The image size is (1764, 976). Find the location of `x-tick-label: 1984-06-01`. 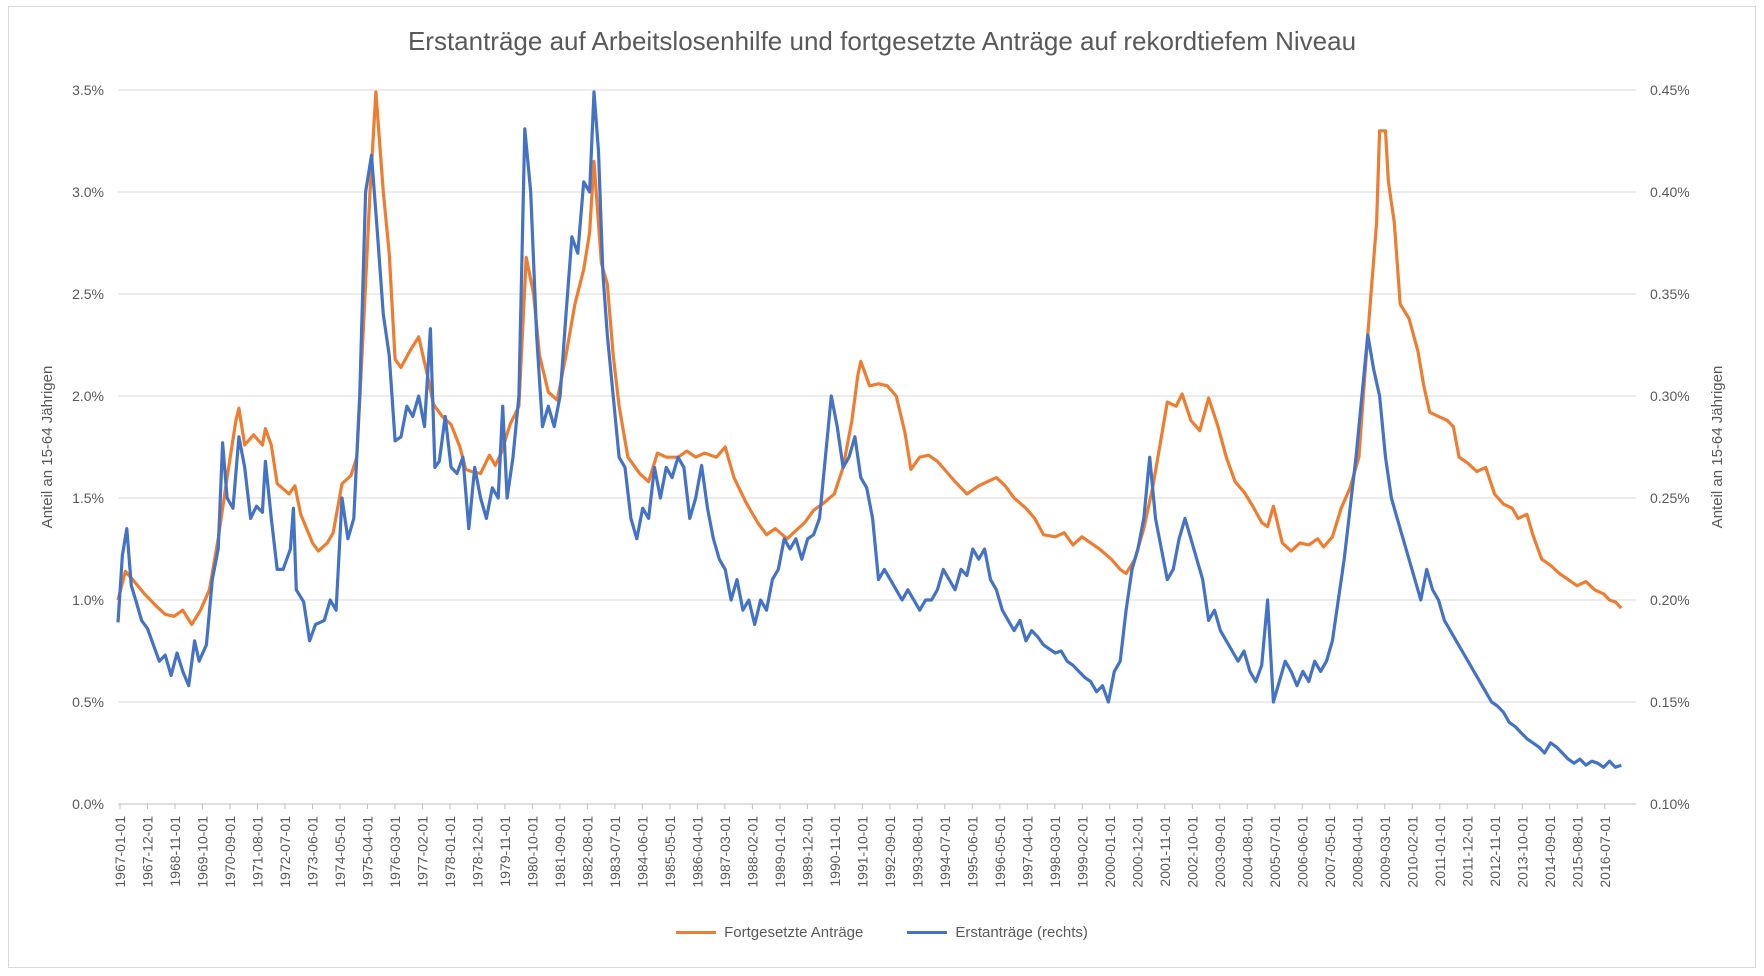

x-tick-label: 1984-06-01 is located at coordinates (642, 852).